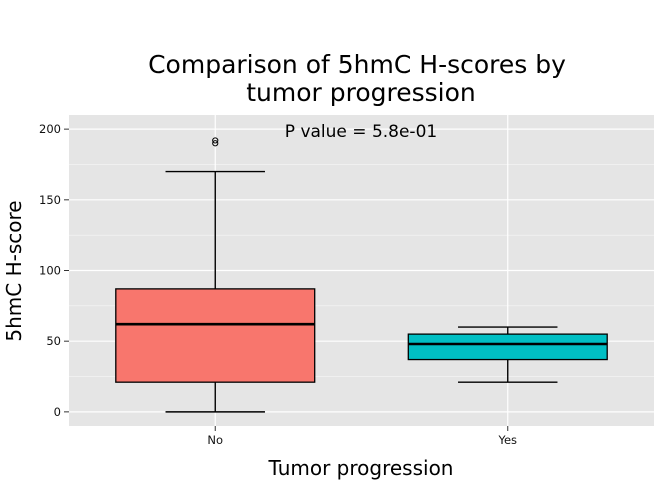  What do you see at coordinates (50, 129) in the screenshot?
I see `y-tick-label: 200` at bounding box center [50, 129].